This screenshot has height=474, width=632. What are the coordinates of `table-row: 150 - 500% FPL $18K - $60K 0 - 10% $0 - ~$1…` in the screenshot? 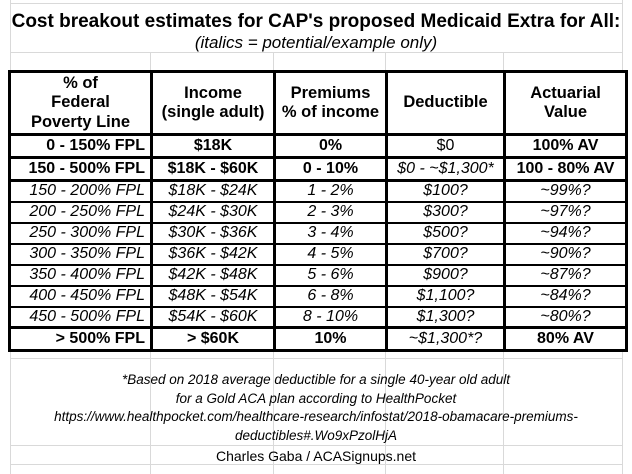 It's located at (318, 169).